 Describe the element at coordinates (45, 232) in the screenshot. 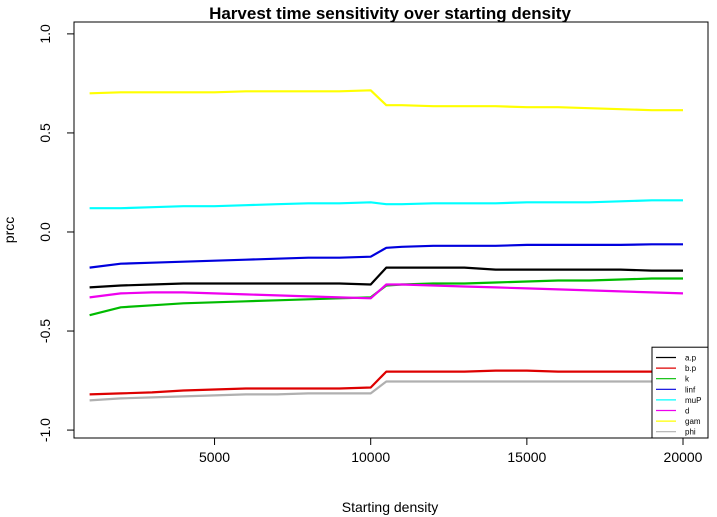

I see `y-tick-label: 0.0` at that location.